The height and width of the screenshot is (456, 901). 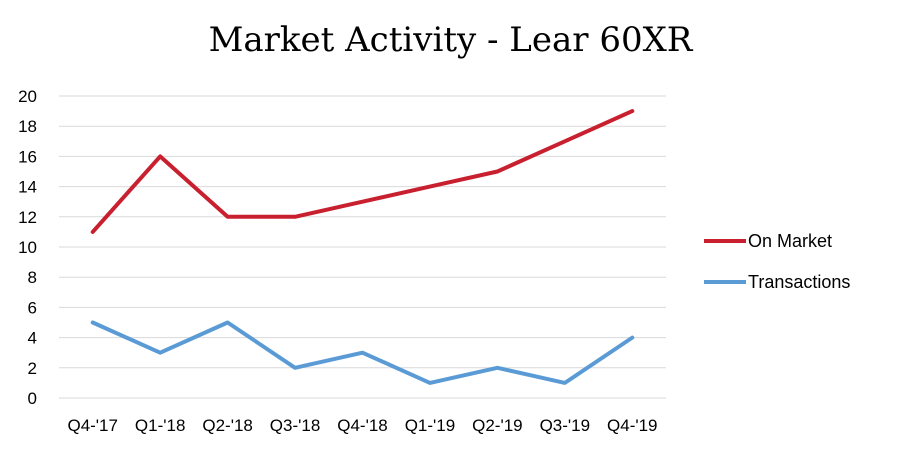 I want to click on y-axis-ticks: 0 2 4 6 8 10 12 14 16 18 20, so click(x=27, y=247).